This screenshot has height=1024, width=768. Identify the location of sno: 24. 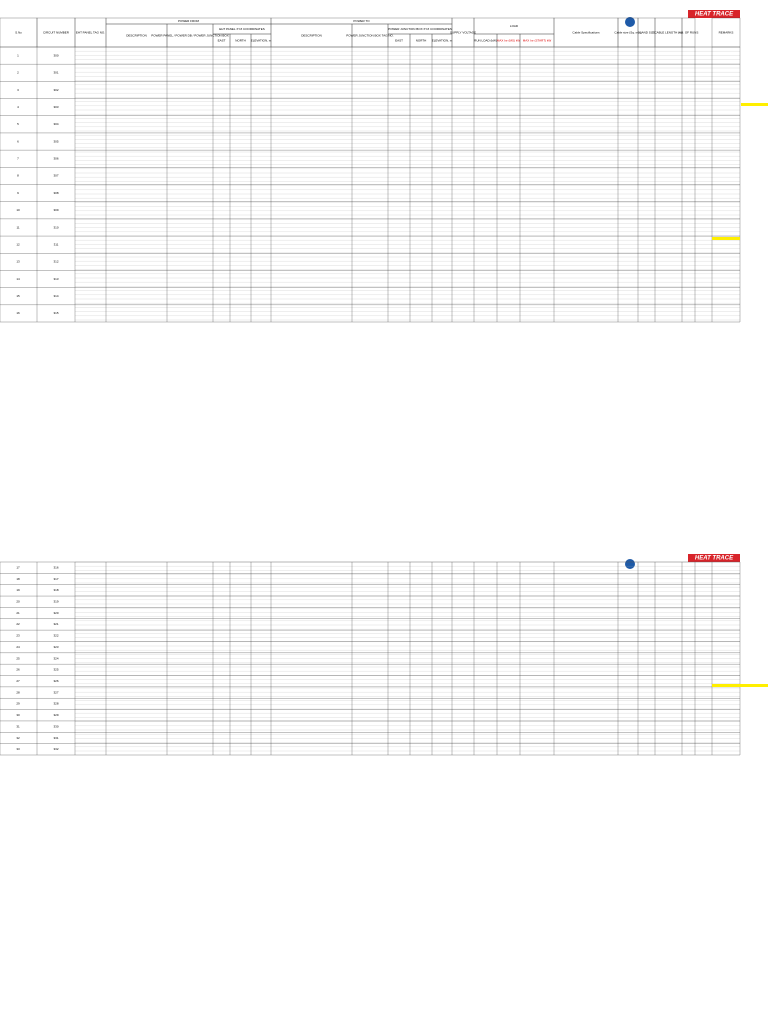
(18, 647).